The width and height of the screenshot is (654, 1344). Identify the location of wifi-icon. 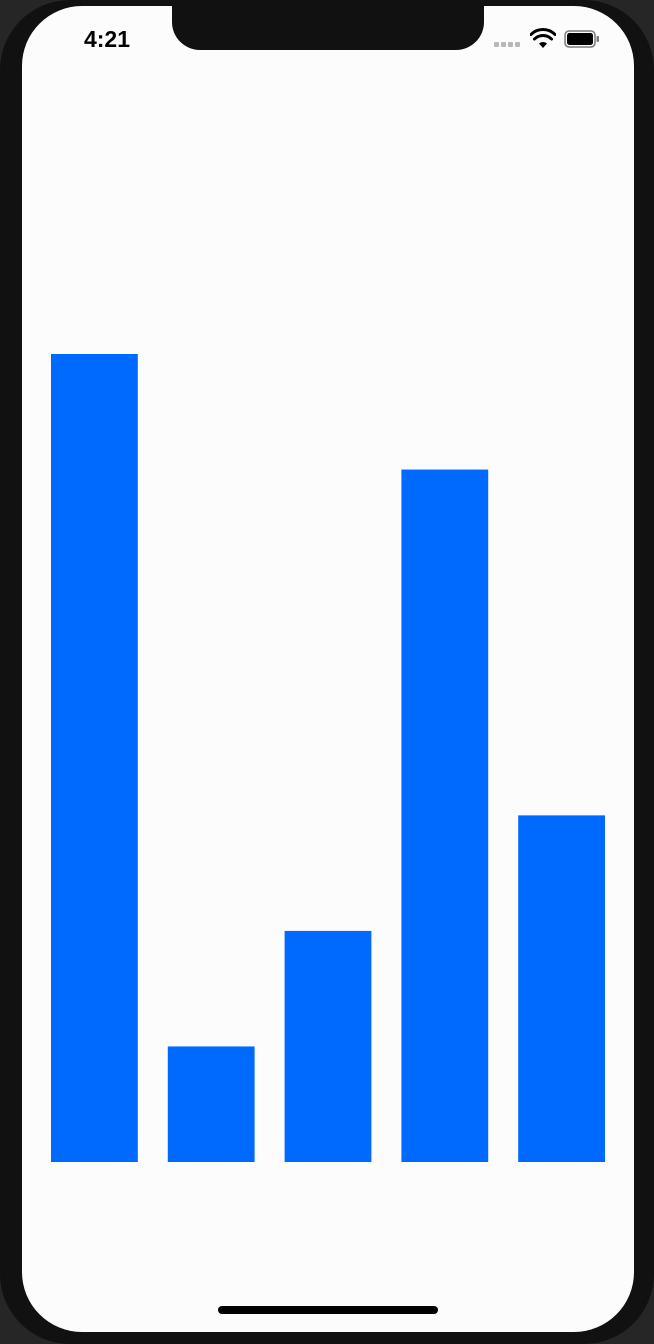
(543, 38).